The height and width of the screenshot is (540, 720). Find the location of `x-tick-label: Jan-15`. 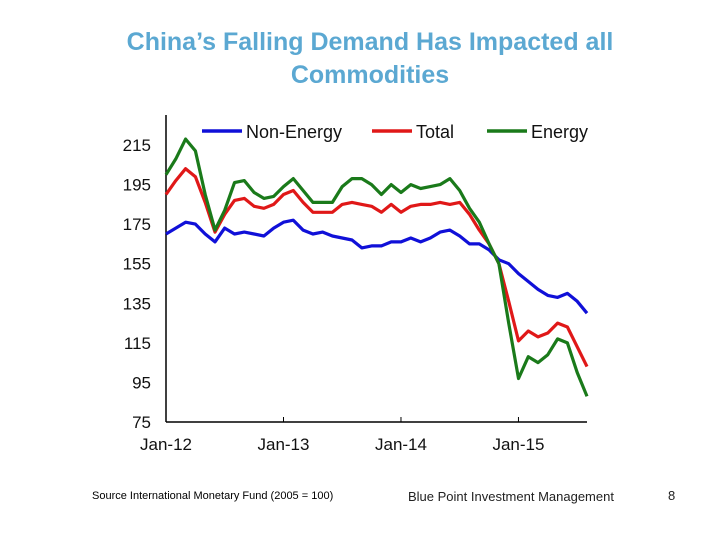

x-tick-label: Jan-15 is located at coordinates (518, 444).